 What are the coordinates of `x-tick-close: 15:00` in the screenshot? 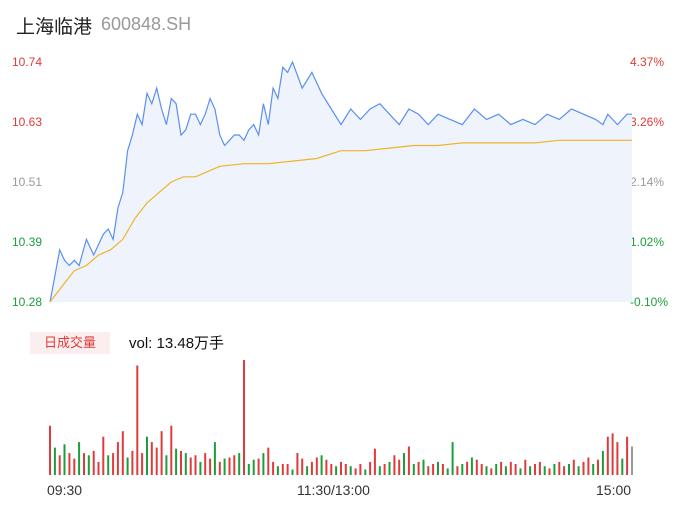 It's located at (614, 490).